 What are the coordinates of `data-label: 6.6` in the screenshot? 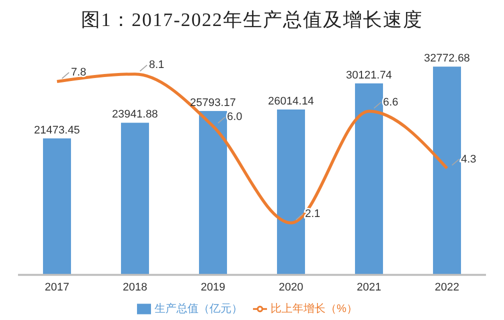 It's located at (390, 102).